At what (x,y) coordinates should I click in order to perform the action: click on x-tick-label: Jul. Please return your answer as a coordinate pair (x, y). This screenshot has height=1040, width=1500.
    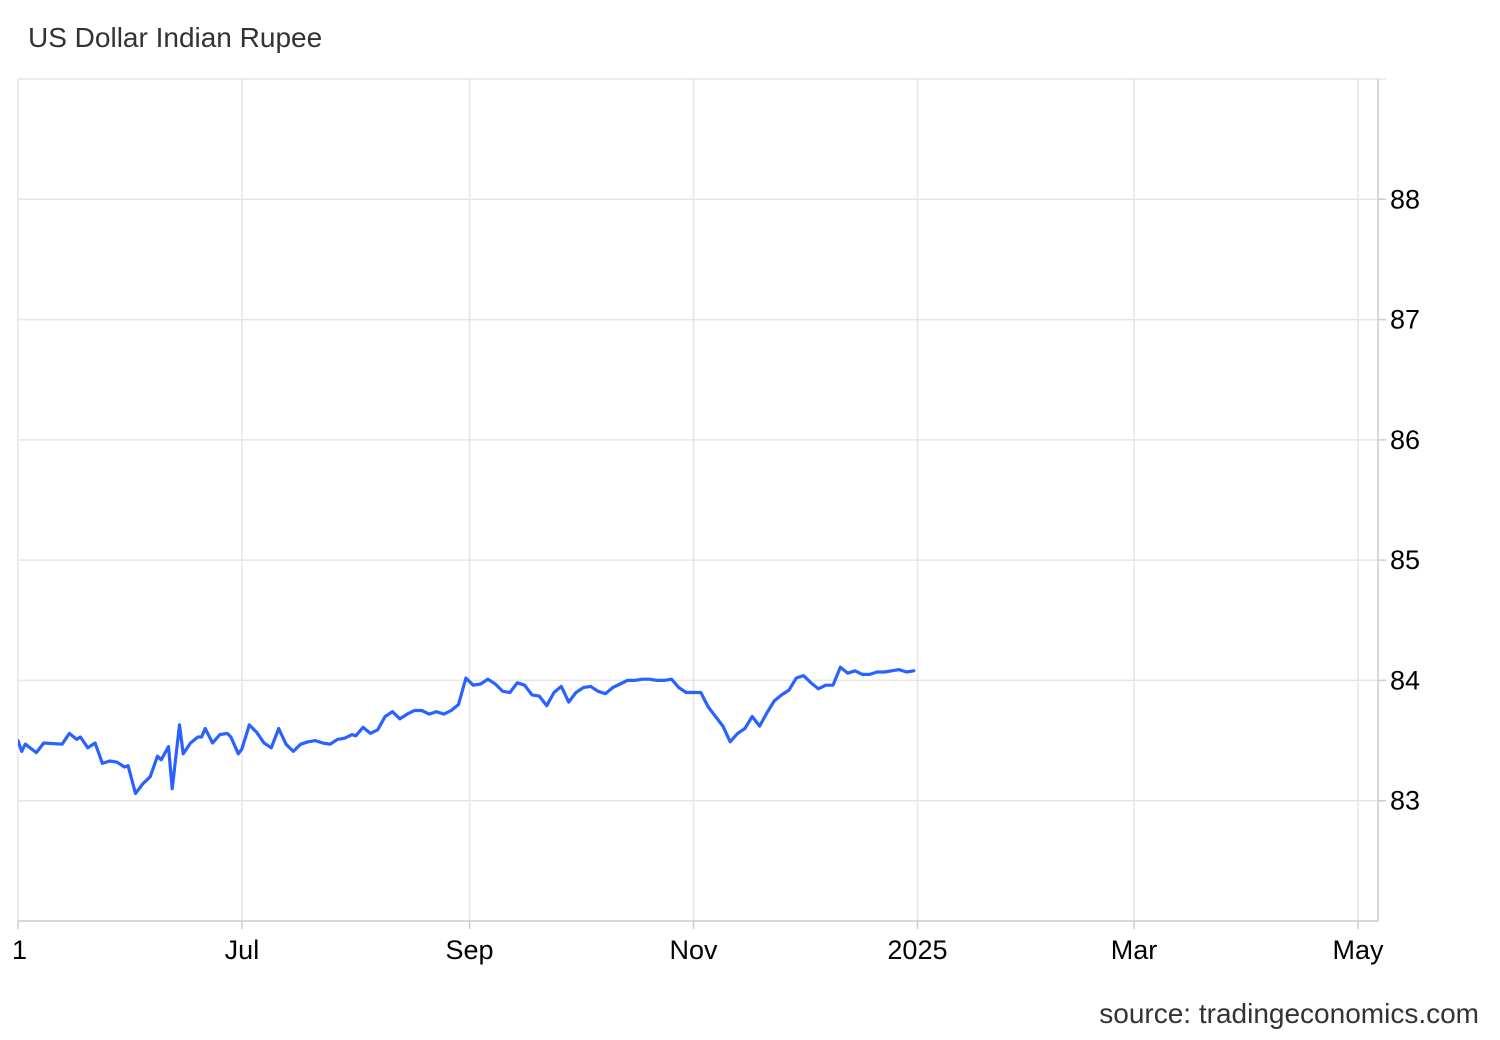
    Looking at the image, I should click on (242, 950).